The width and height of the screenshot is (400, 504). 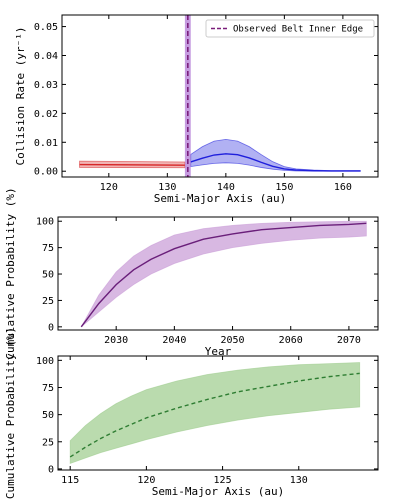 What do you see at coordinates (232, 340) in the screenshot?
I see `x-tick-label: 2050` at bounding box center [232, 340].